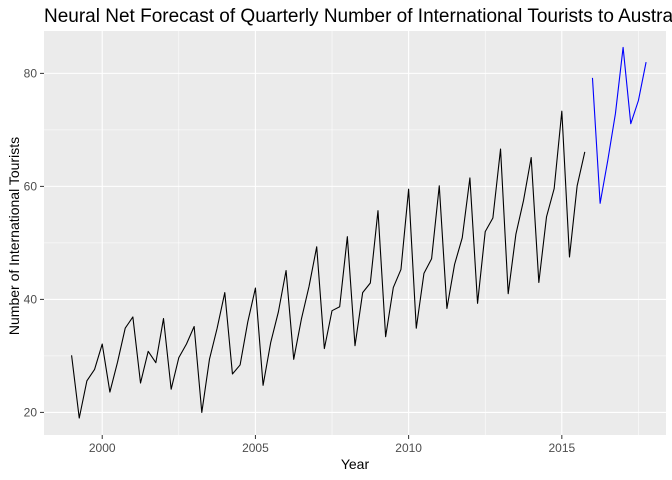 The width and height of the screenshot is (672, 480). What do you see at coordinates (14, 236) in the screenshot?
I see `y-axis-title: Number of International Tourists` at bounding box center [14, 236].